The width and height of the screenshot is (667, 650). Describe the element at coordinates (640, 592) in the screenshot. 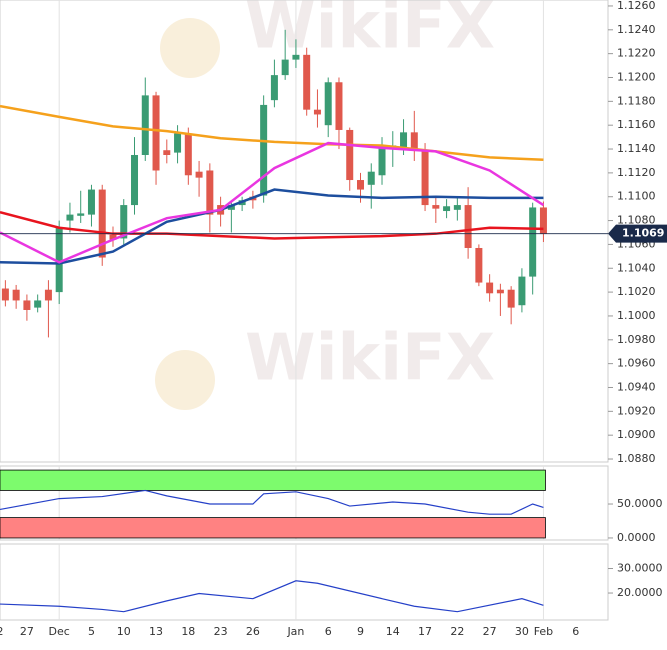

I see `y-tick-label: 20.0000` at that location.